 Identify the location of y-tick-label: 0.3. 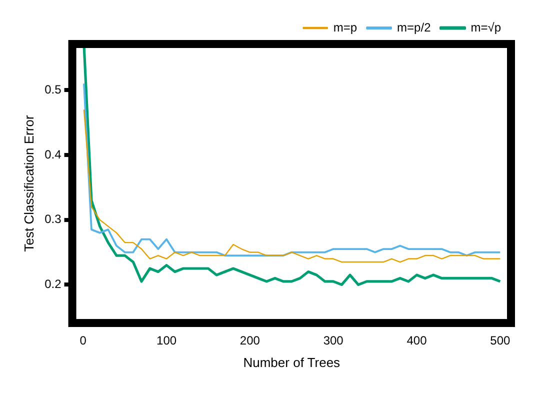
(53, 219).